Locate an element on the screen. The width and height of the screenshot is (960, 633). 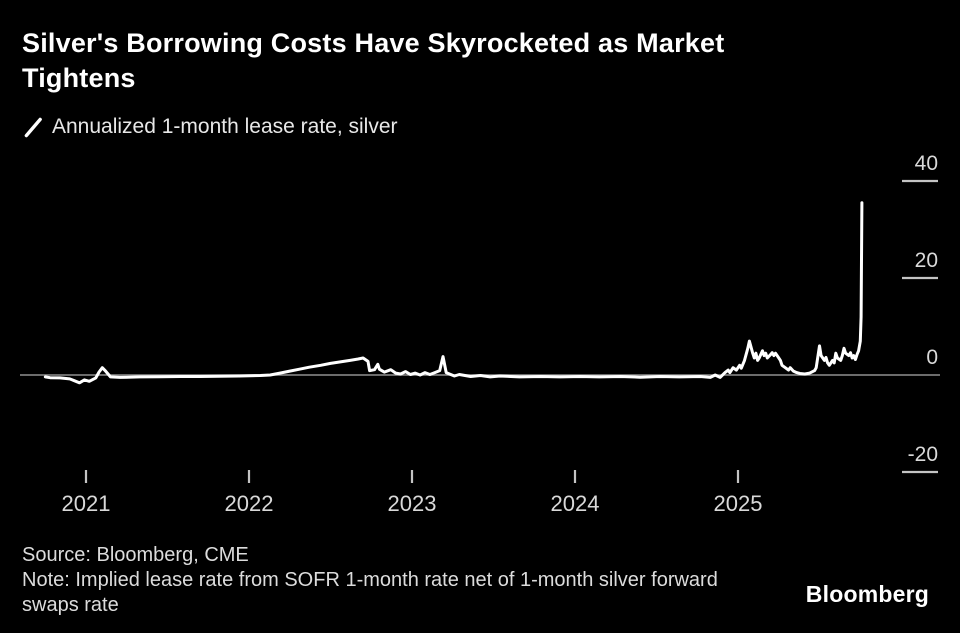
legend-label: Annualized 1-month lease rate, silver is located at coordinates (225, 126).